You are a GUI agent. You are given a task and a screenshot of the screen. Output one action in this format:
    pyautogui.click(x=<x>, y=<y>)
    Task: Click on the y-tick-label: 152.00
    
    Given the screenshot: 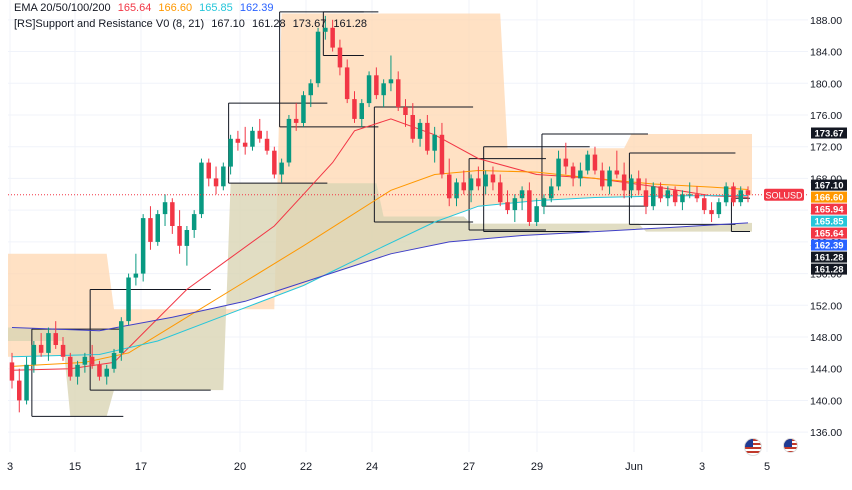 What is the action you would take?
    pyautogui.click(x=826, y=306)
    